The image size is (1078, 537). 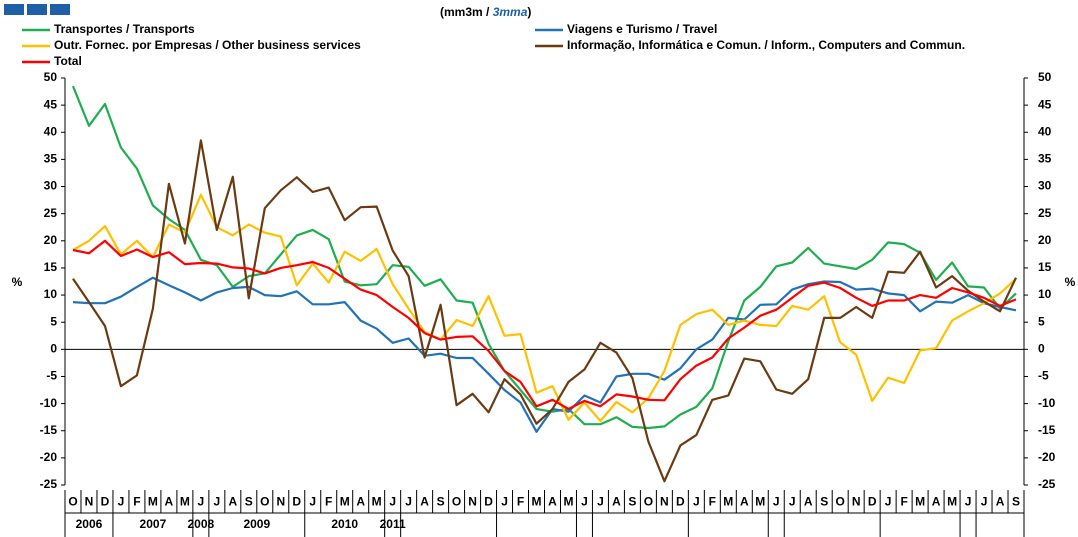 I want to click on y2-tick-label: -20, so click(x=1047, y=457).